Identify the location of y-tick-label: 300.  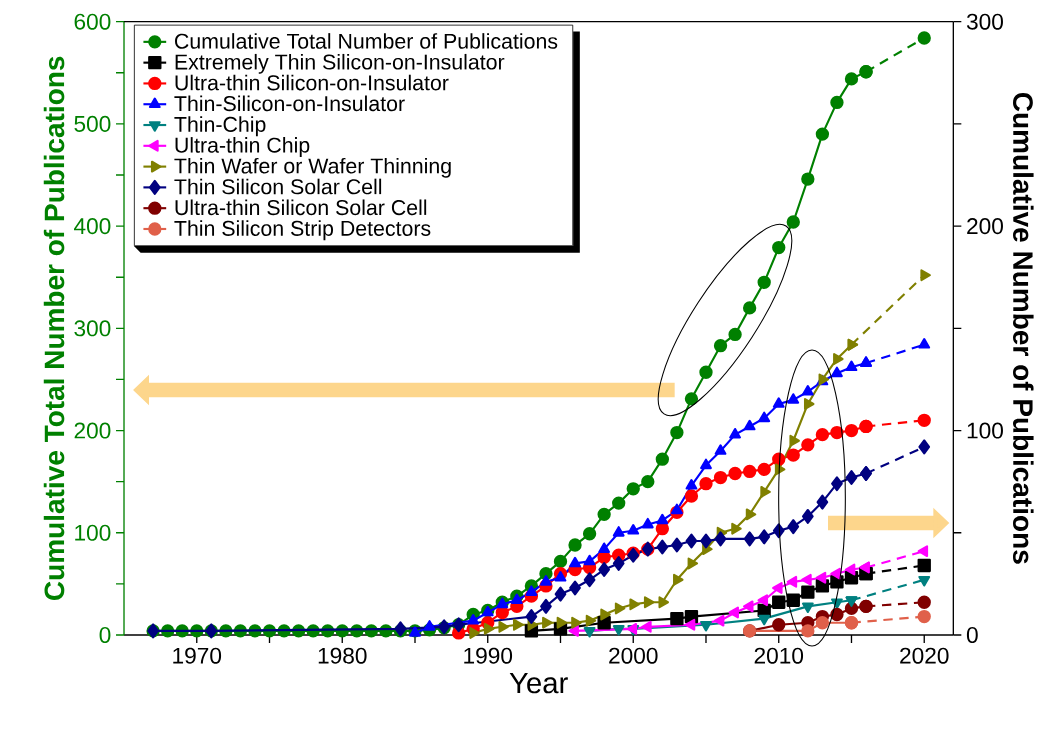
(92, 328).